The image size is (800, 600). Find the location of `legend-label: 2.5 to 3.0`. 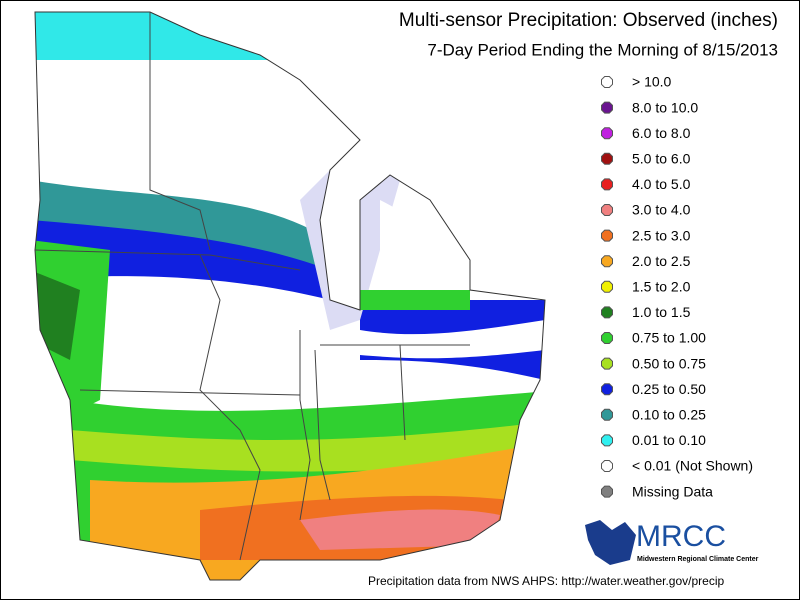

legend-label: 2.5 to 3.0 is located at coordinates (661, 235).